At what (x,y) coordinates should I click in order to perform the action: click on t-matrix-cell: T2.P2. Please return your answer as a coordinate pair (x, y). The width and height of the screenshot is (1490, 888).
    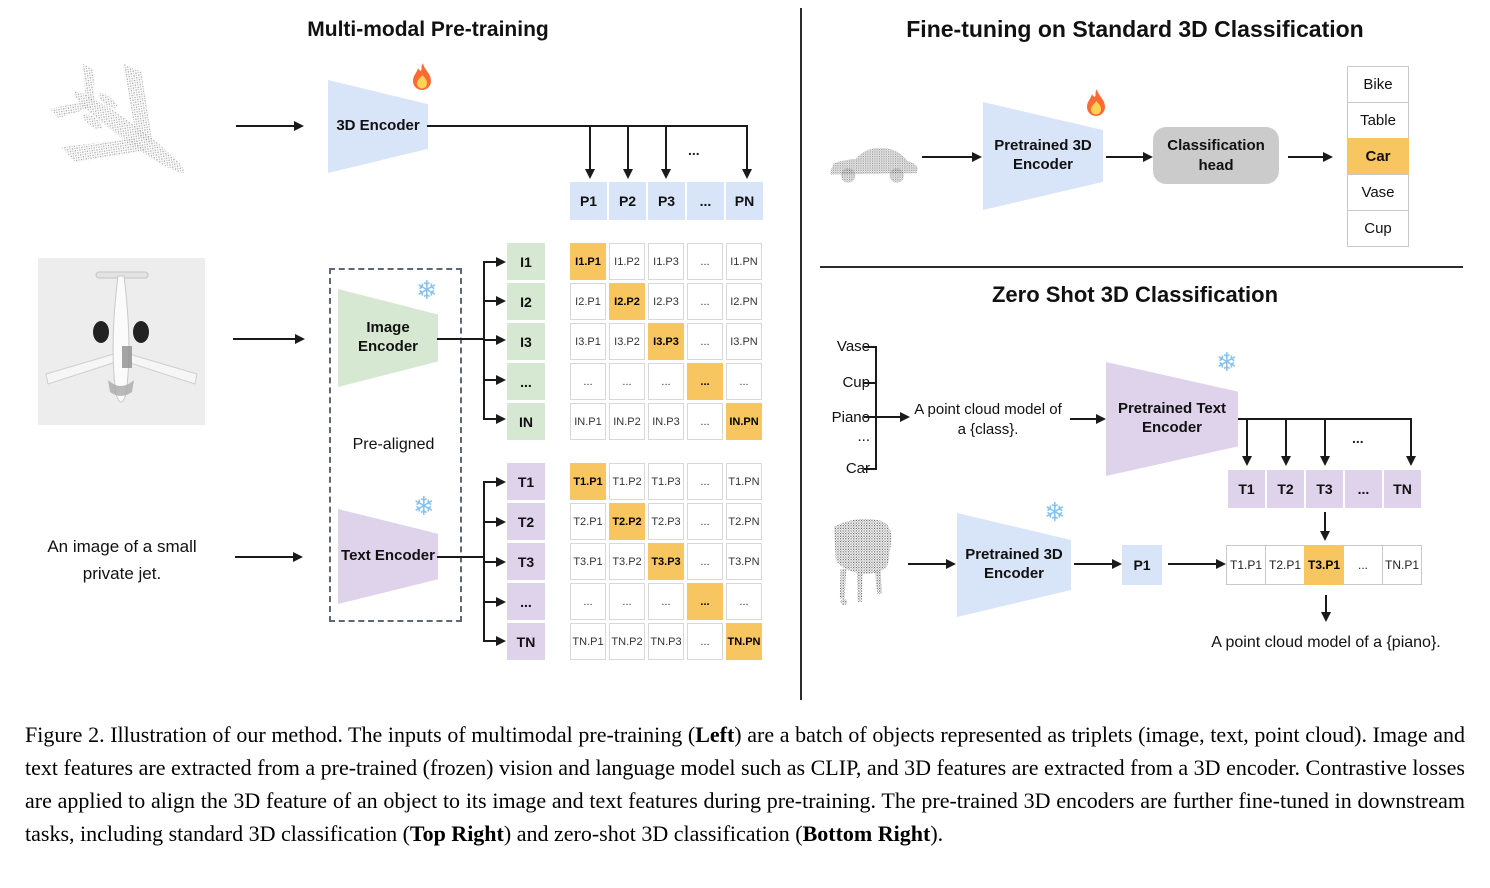
    Looking at the image, I should click on (627, 521).